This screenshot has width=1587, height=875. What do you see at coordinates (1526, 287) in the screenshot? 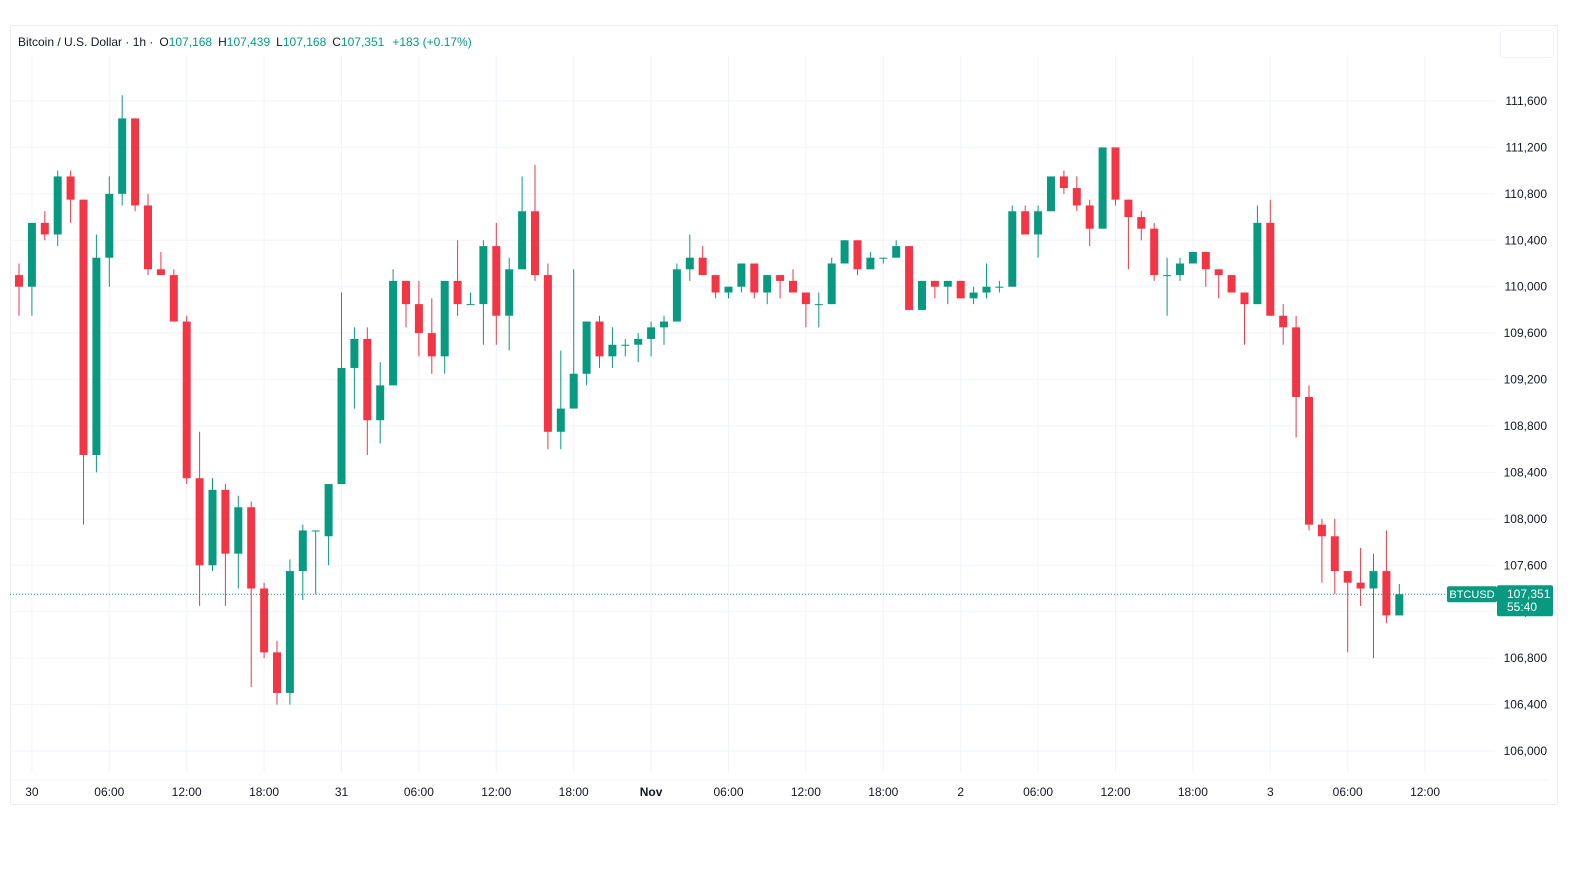
I see `y-tick-label: 110,000` at bounding box center [1526, 287].